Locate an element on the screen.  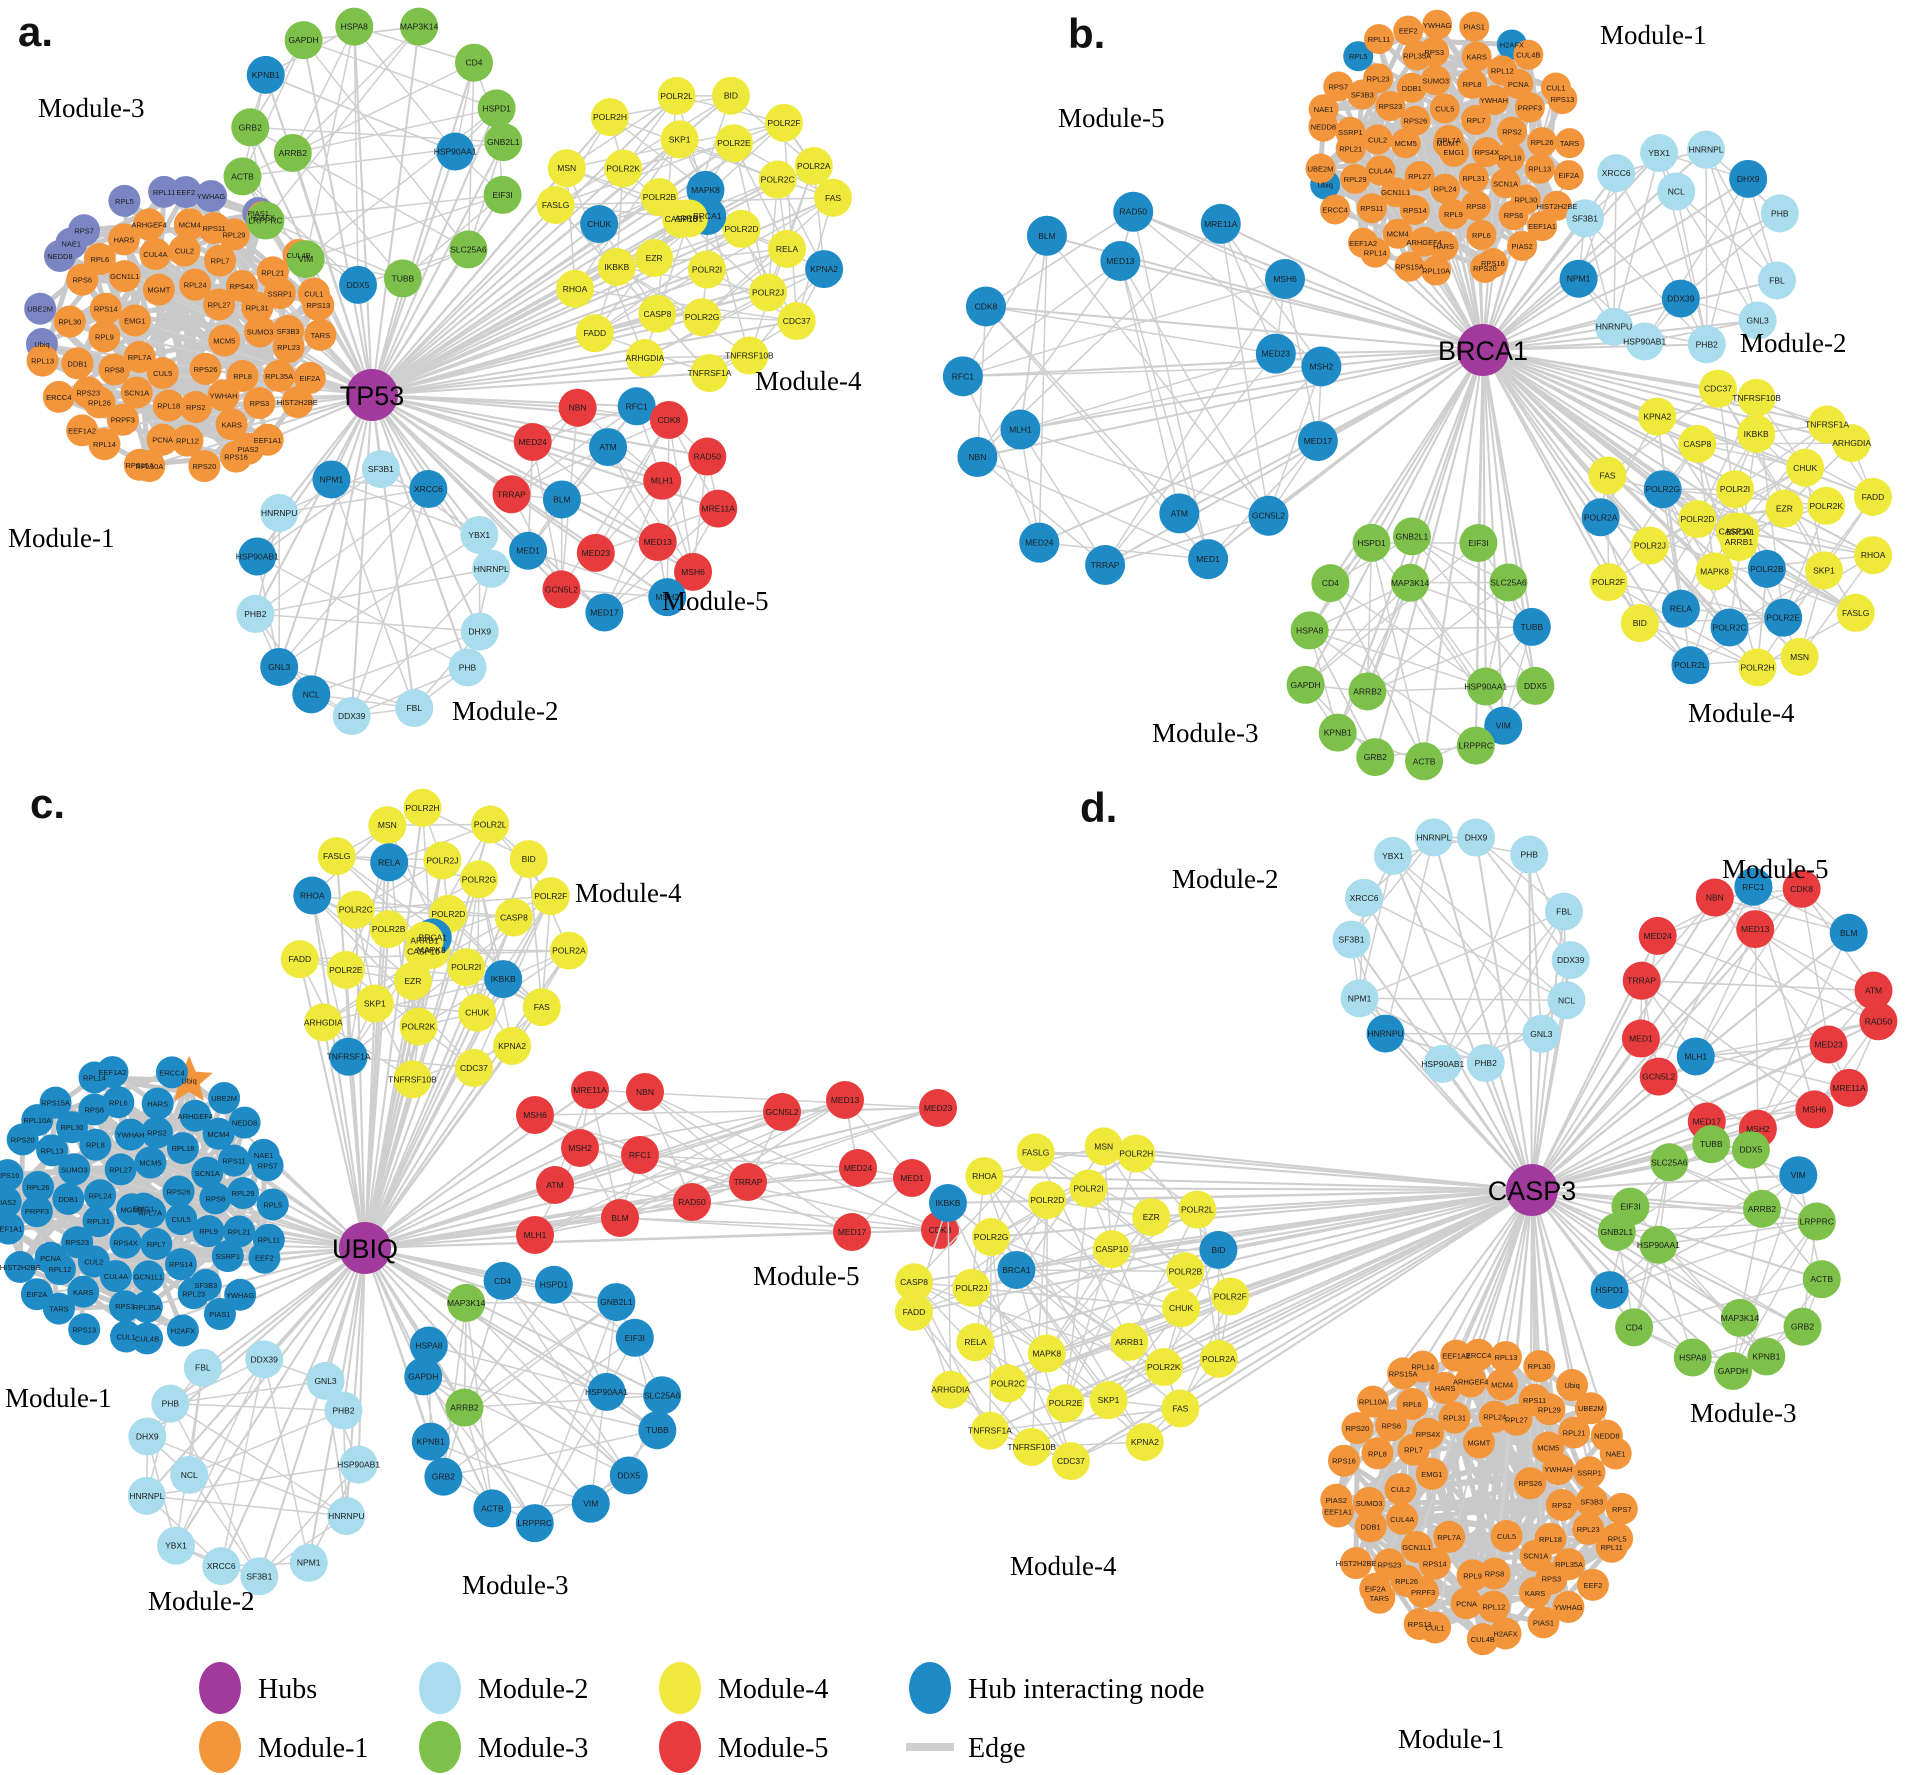
node-mlh1 is located at coordinates (535, 1235).